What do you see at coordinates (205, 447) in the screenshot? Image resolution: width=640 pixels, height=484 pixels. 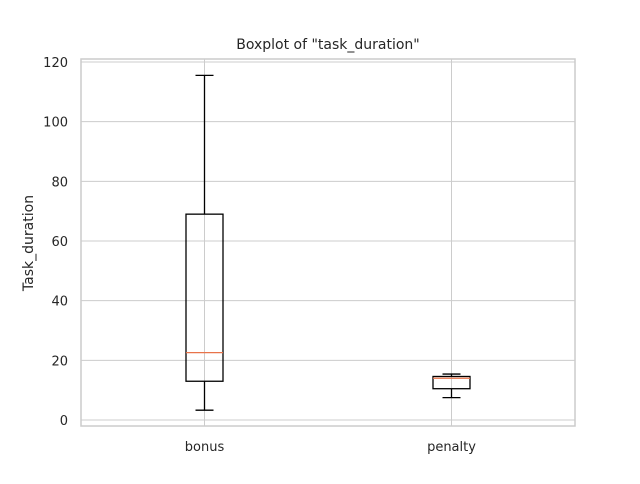 I see `x-tick-label: bonus` at bounding box center [205, 447].